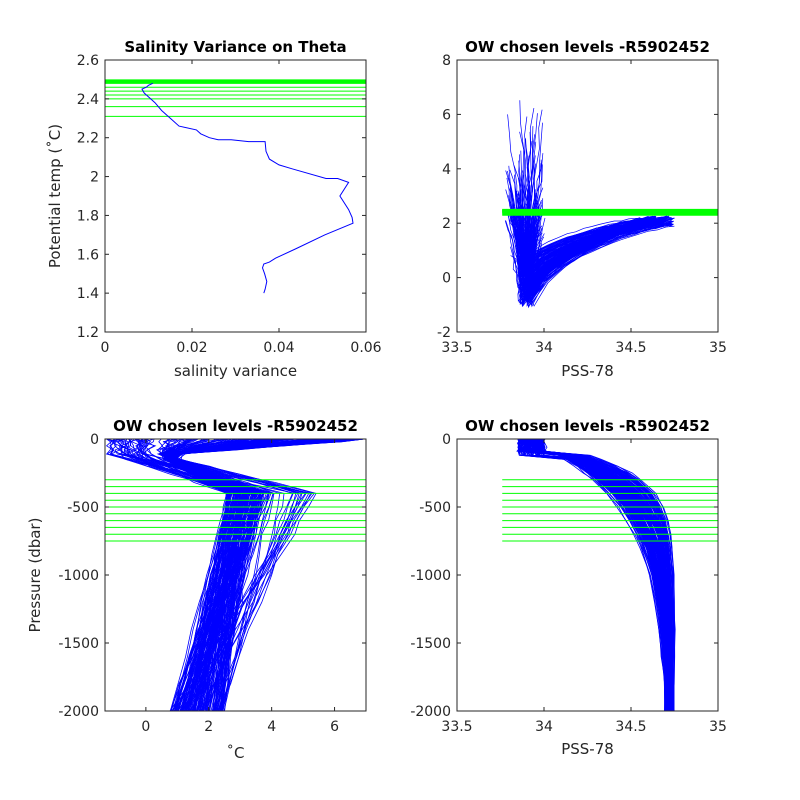  I want to click on ytick-label: 2.2, so click(88, 139).